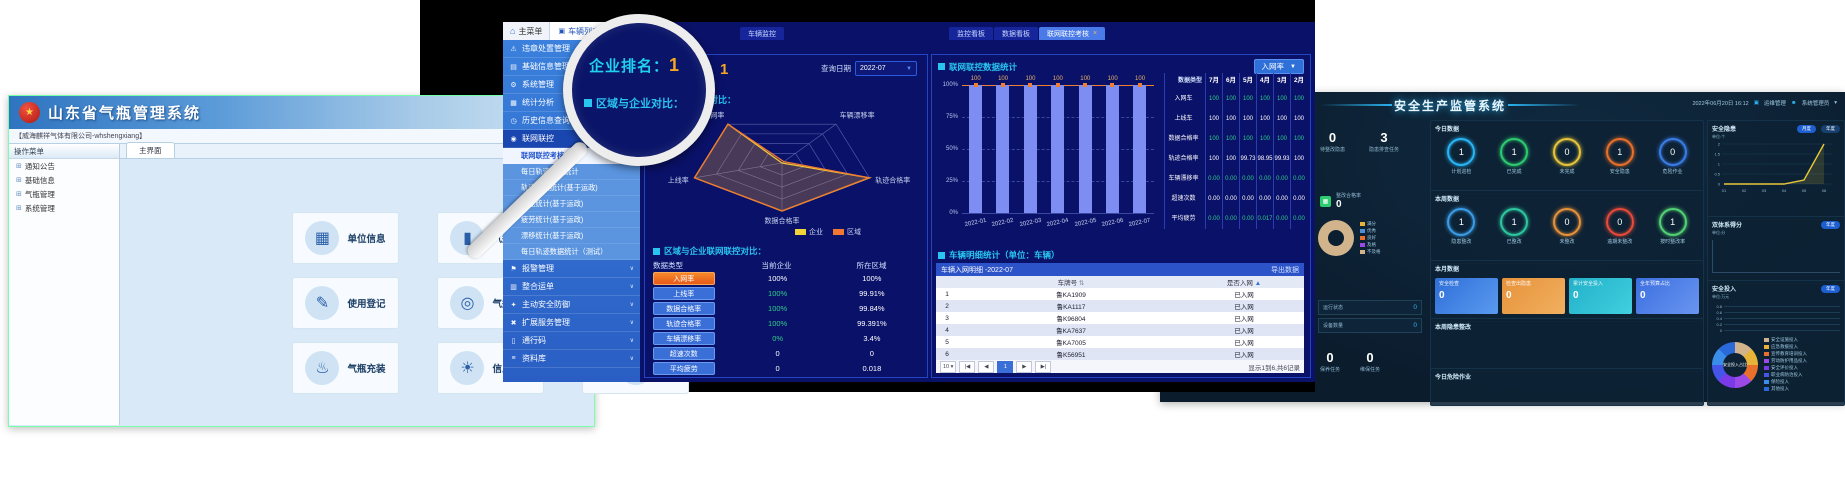  What do you see at coordinates (1120, 354) in the screenshot?
I see `table-row: 6 鲁K56951 已入网` at bounding box center [1120, 354].